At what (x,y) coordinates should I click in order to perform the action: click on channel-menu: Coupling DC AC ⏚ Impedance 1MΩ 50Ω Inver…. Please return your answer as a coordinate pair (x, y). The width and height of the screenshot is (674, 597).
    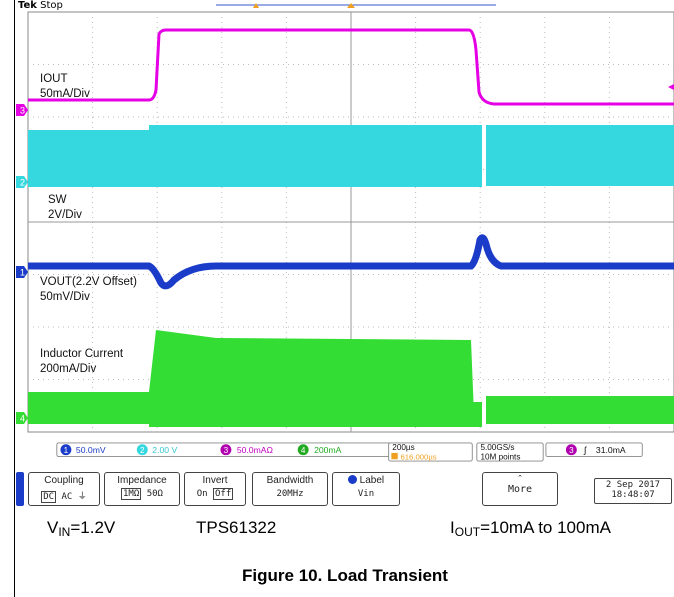
    Looking at the image, I should click on (345, 488).